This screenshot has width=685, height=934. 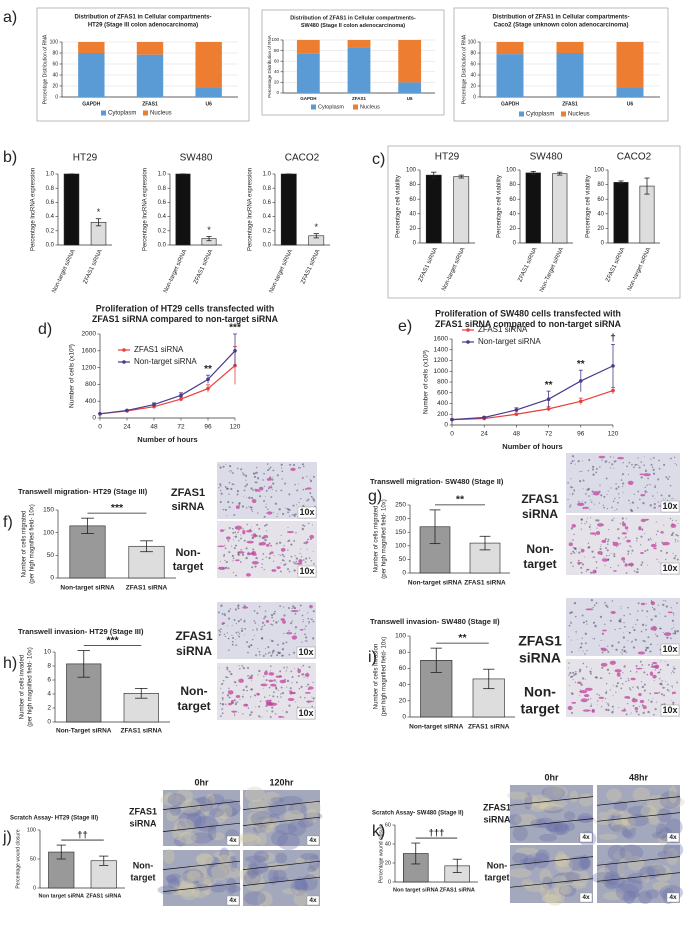 What do you see at coordinates (489, 727) in the screenshot?
I see `x-tick-label: ZFAS1 siRNA` at bounding box center [489, 727].